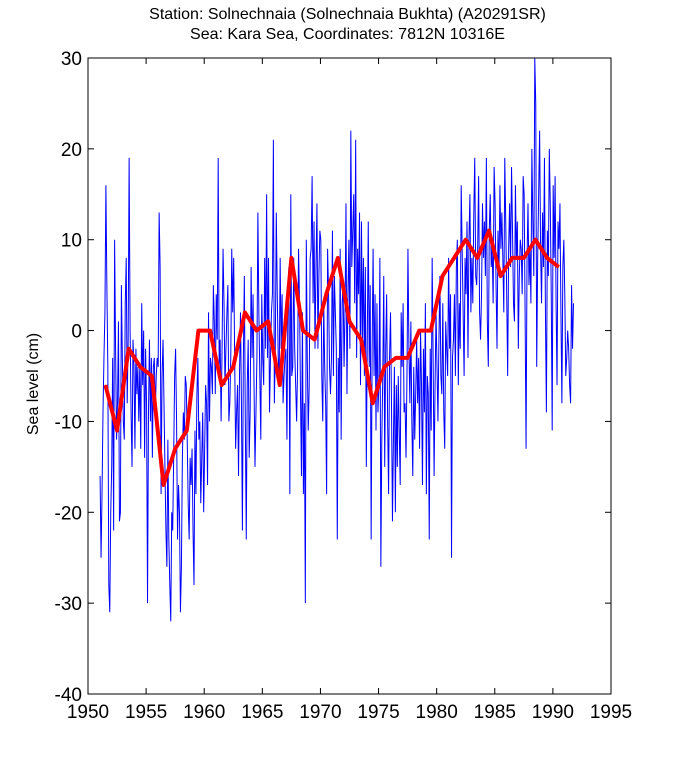  What do you see at coordinates (495, 712) in the screenshot?
I see `x-tick-label: 1985` at bounding box center [495, 712].